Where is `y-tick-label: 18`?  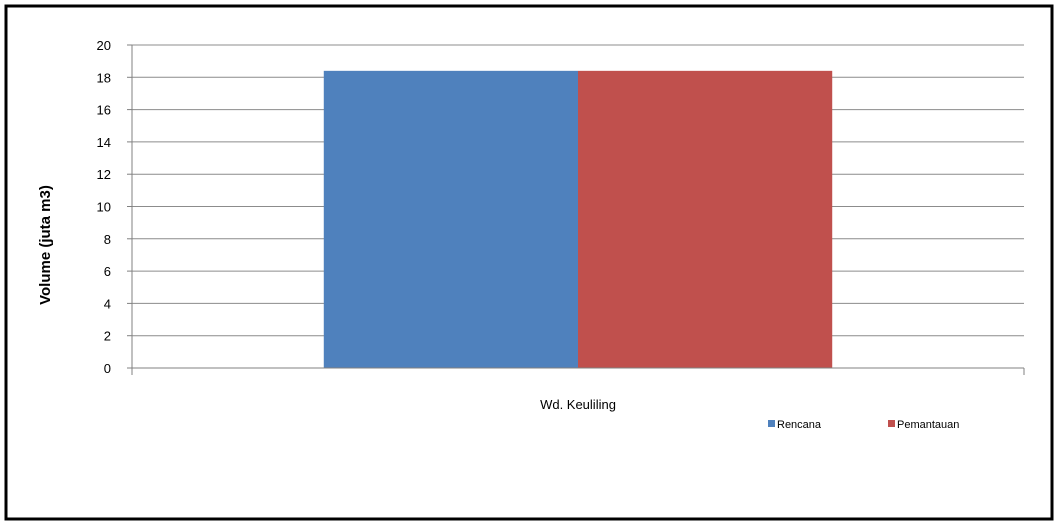 y-tick-label: 18 is located at coordinates (104, 77).